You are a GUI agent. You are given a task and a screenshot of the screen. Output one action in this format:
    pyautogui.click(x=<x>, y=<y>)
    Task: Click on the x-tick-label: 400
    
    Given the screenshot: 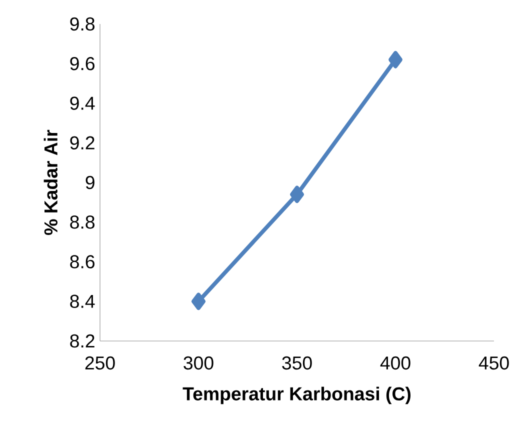 What is the action you would take?
    pyautogui.click(x=395, y=363)
    